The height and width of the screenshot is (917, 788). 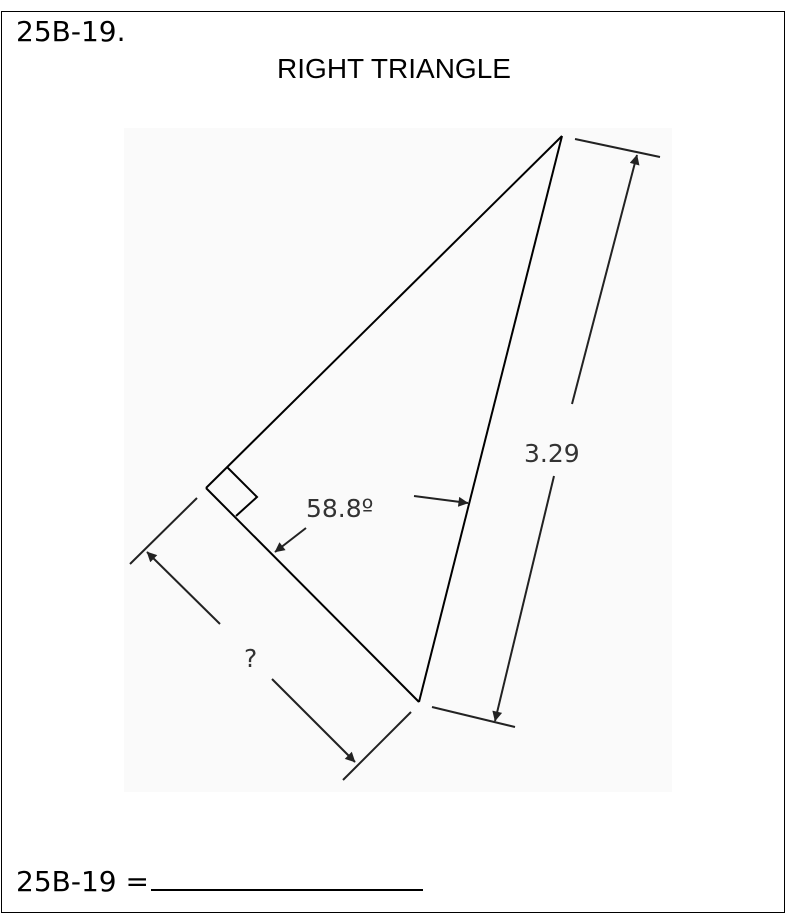 I want to click on angle-leader-right, so click(x=441, y=501).